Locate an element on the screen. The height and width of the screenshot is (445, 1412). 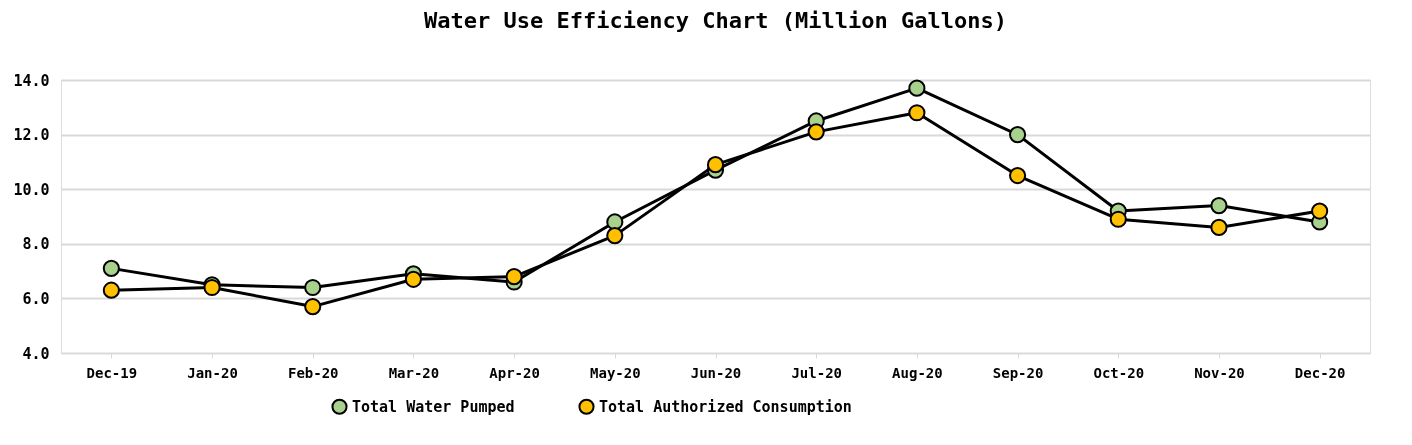
x-tick-label: Jun-20 is located at coordinates (716, 372).